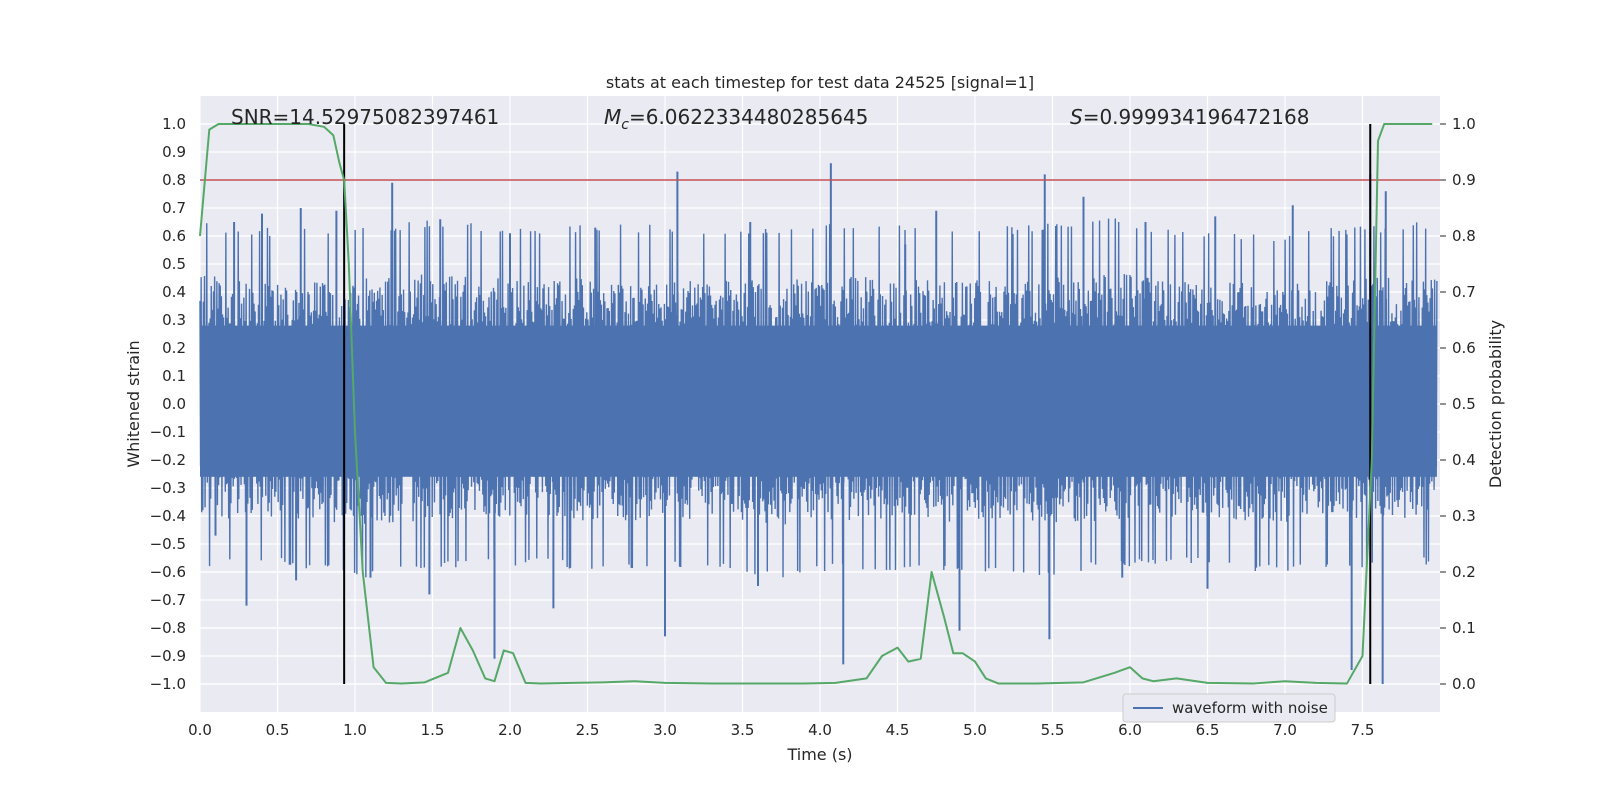  I want to click on legend: waveform with noise, so click(1229, 708).